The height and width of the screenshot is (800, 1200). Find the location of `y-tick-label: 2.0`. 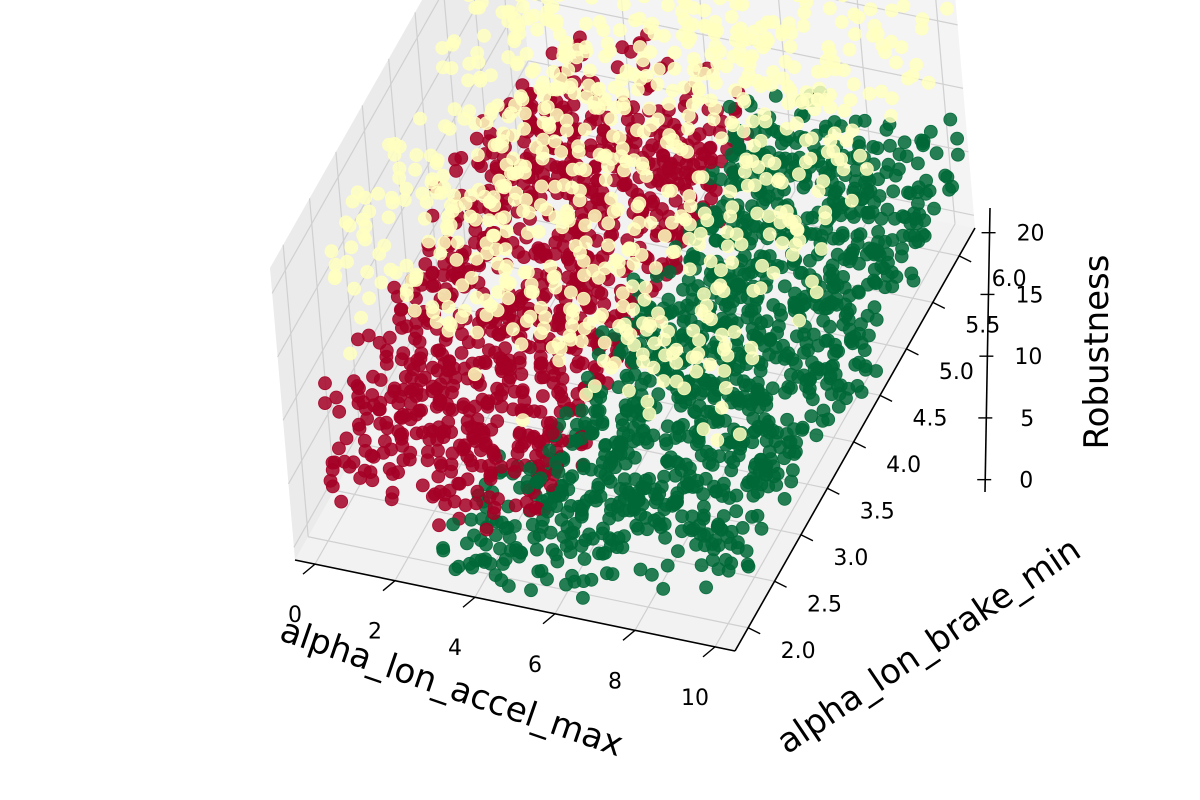

y-tick-label: 2.0 is located at coordinates (798, 651).